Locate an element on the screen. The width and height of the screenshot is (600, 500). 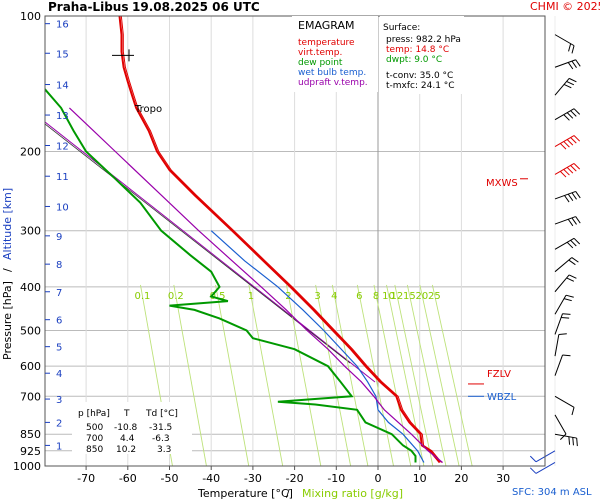
y-axis-title: Pressure [hPa] is located at coordinates (7, 320).